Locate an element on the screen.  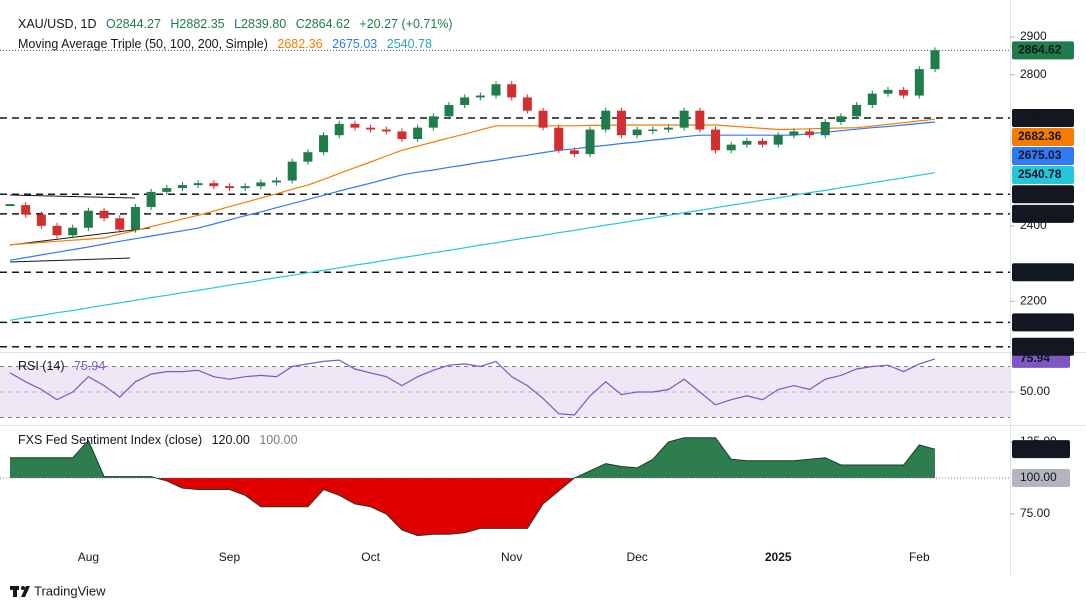
axis-label: 2675.03 is located at coordinates (1040, 155).